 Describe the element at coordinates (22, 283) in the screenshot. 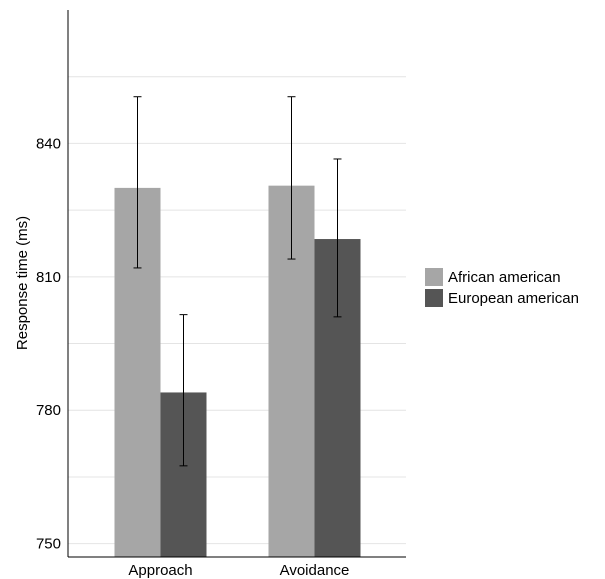

I see `y-axis-title: Response time (ms)` at that location.